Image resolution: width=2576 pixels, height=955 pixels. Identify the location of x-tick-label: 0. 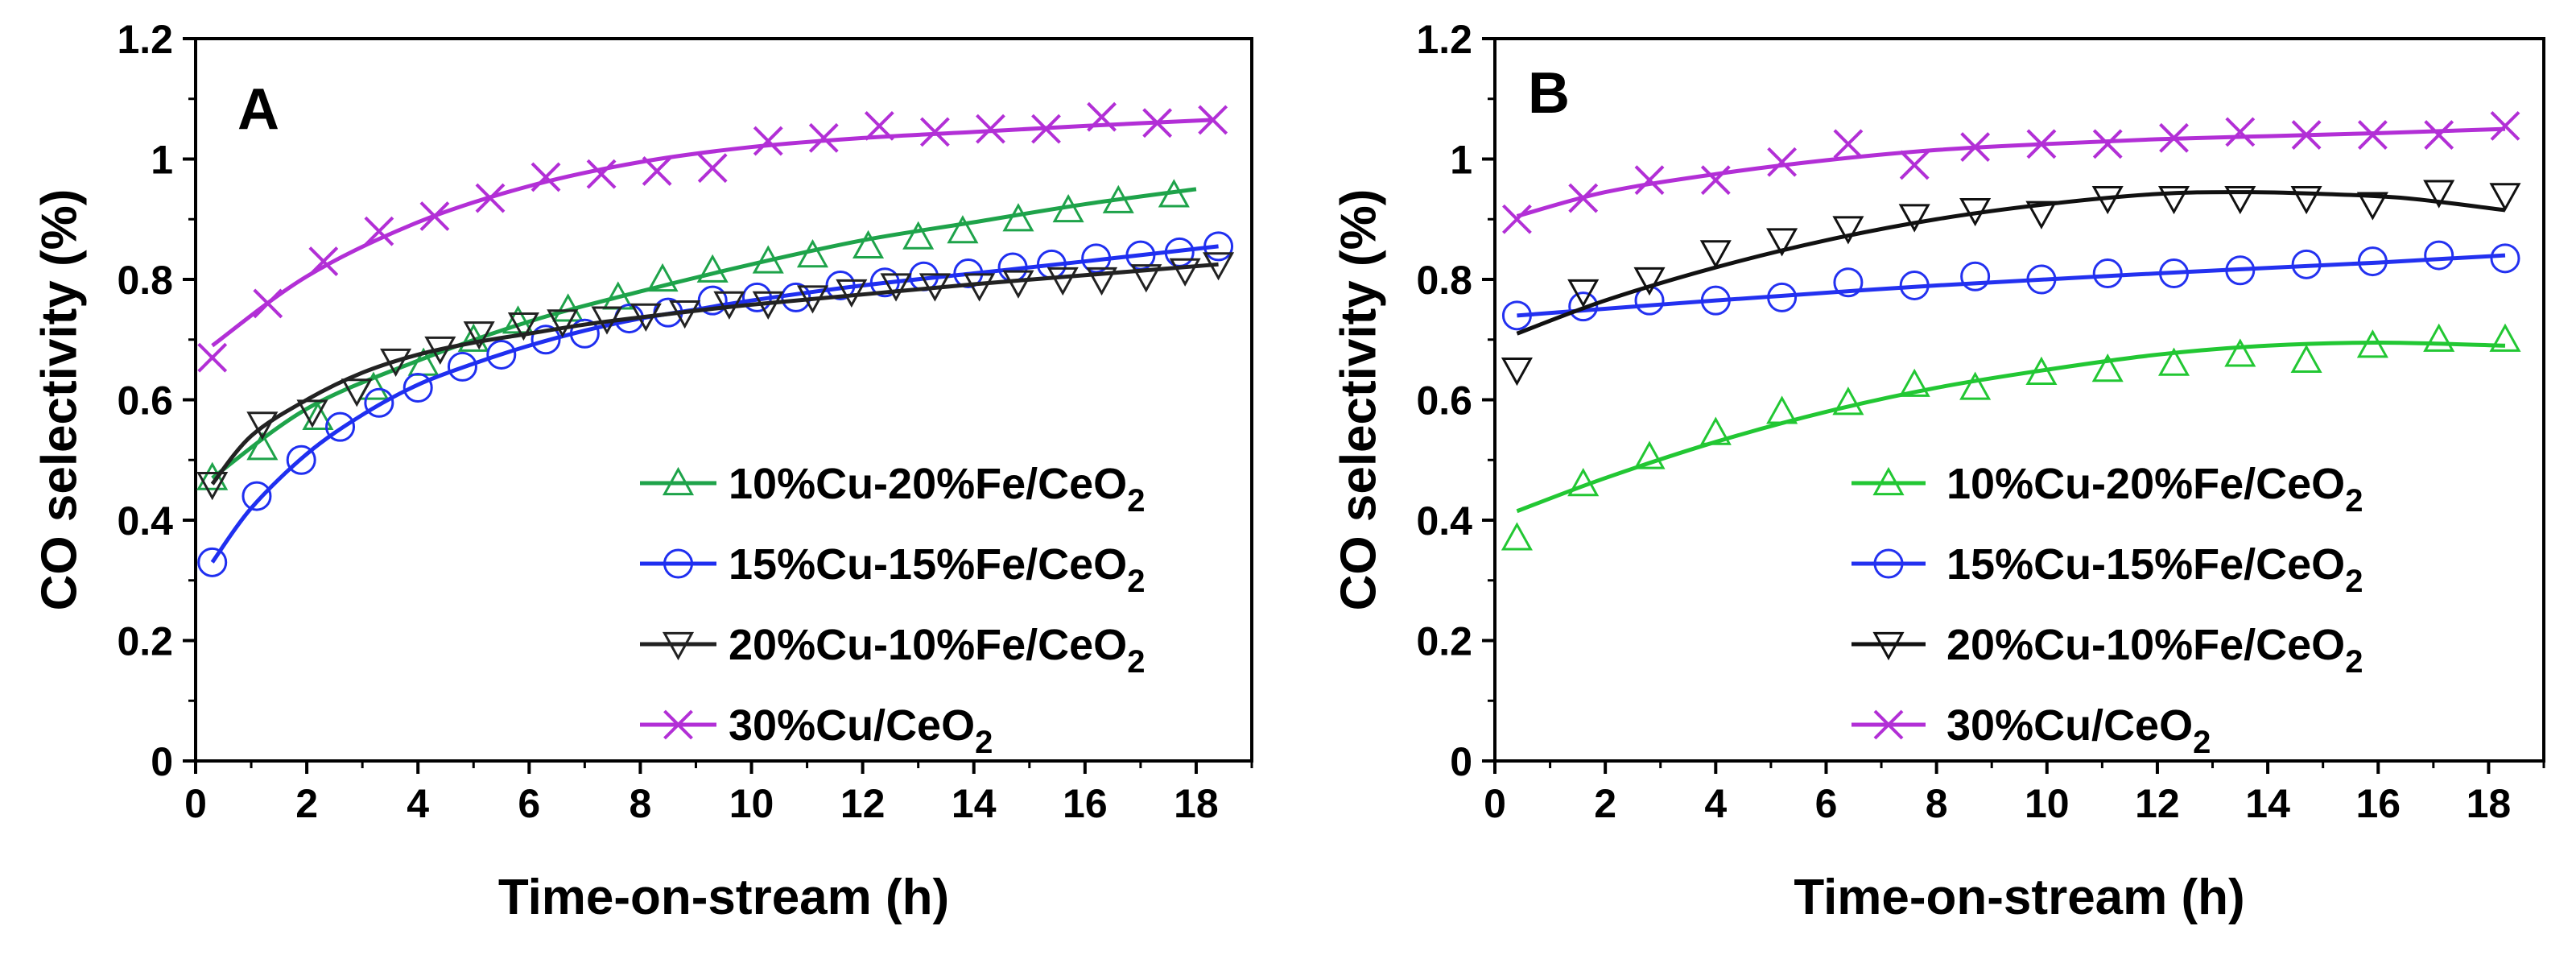
(195, 803).